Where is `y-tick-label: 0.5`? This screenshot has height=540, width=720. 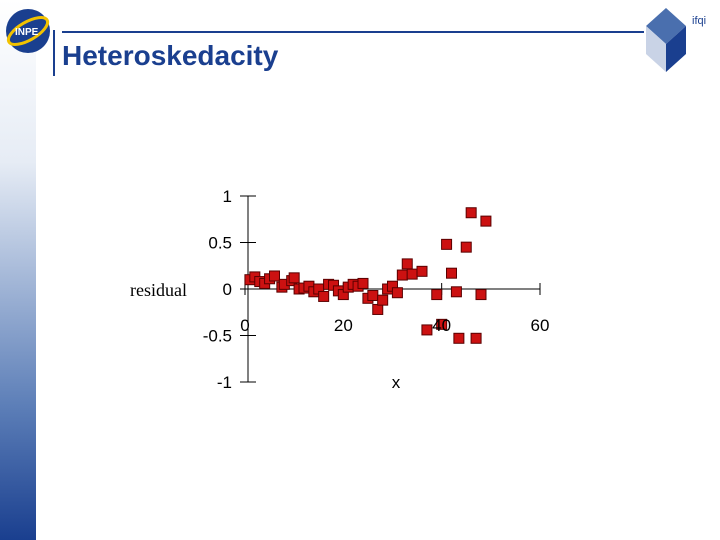 y-tick-label: 0.5 is located at coordinates (220, 243).